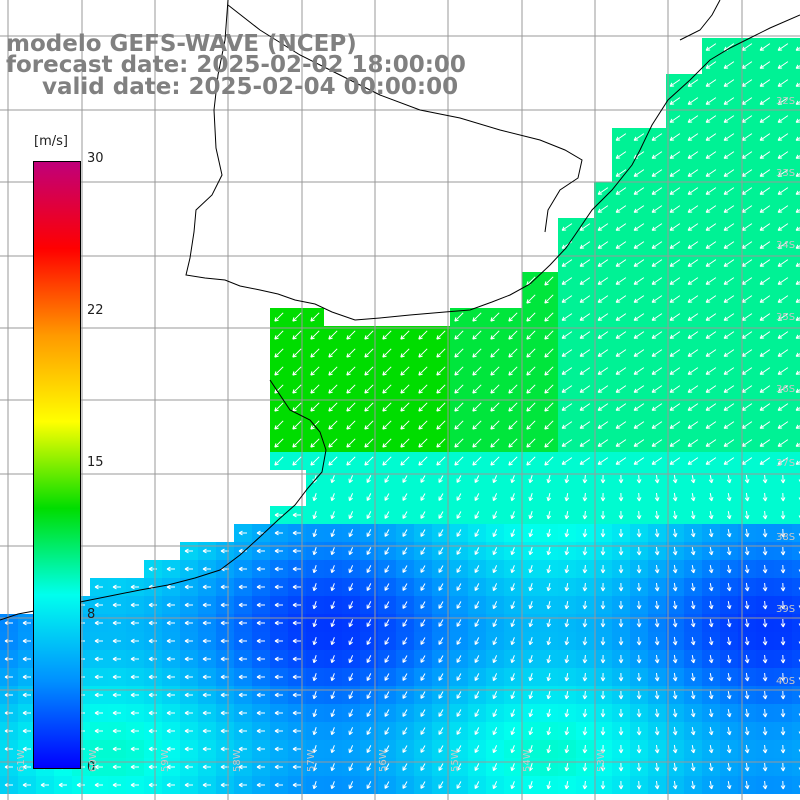  Describe the element at coordinates (601, 760) in the screenshot. I see `lon-label: 53W` at that location.